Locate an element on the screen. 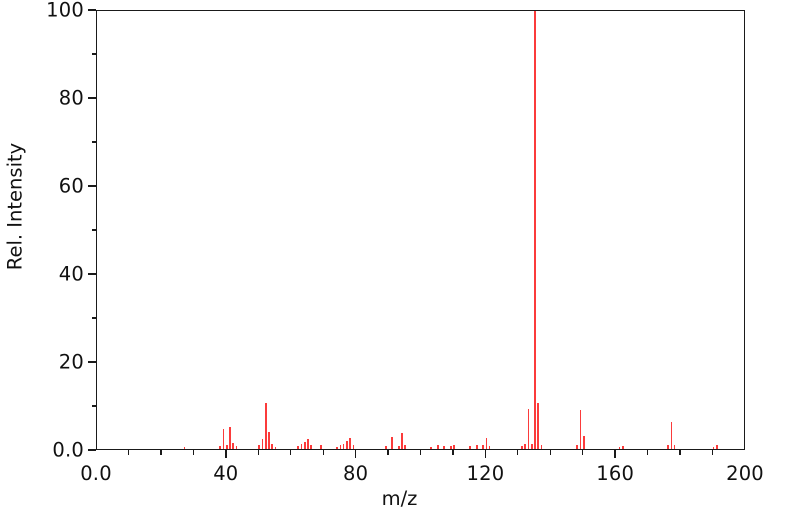 The width and height of the screenshot is (799, 516). x-axis-tick-label: 160 is located at coordinates (615, 473).